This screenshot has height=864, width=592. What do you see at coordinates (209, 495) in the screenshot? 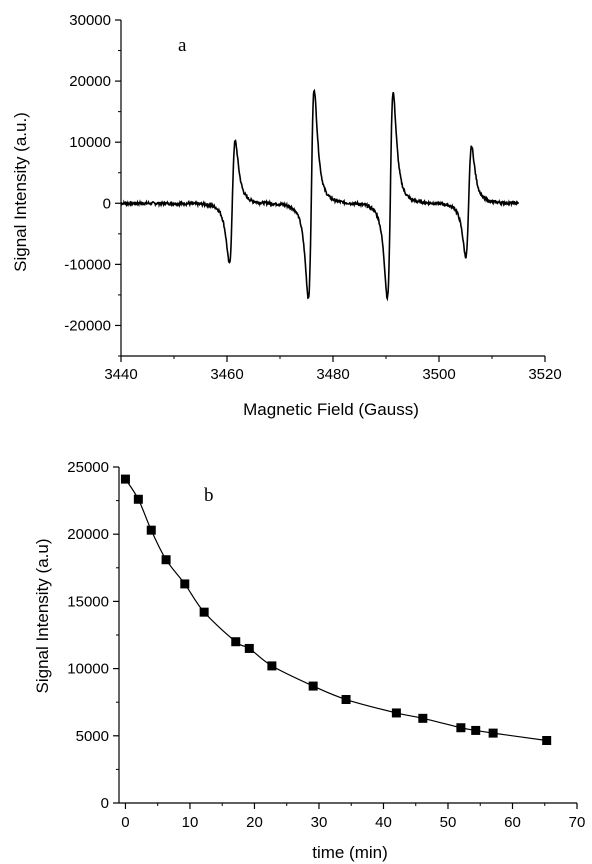
I see `panel-b-label: b` at bounding box center [209, 495].